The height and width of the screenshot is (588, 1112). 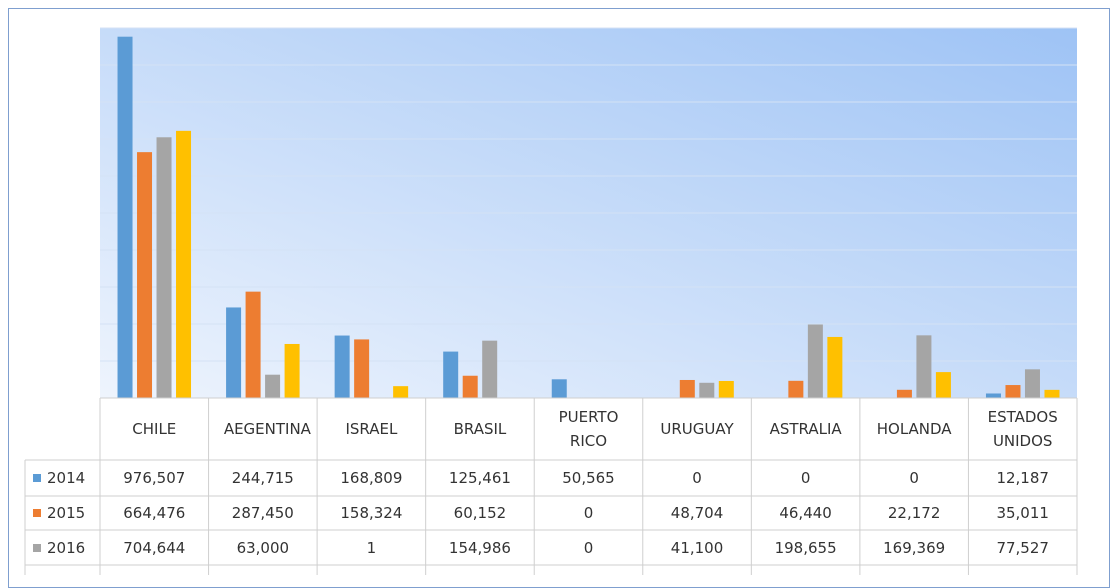 I want to click on legend-entry: 2015, so click(x=62, y=513).